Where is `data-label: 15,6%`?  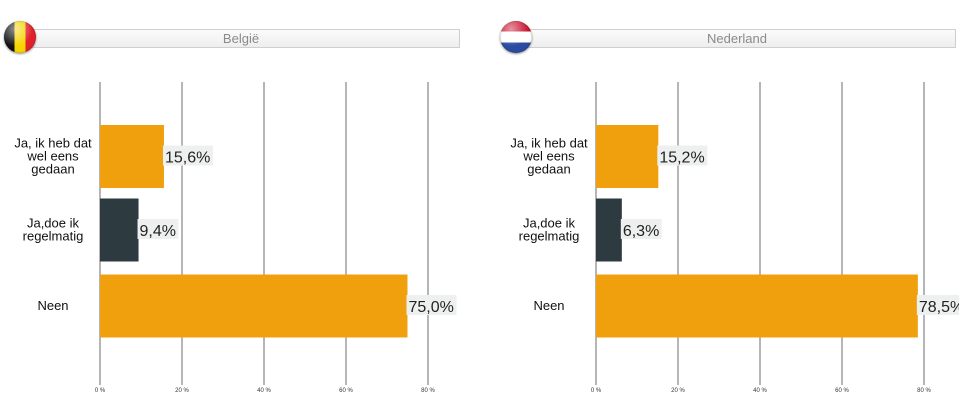
data-label: 15,6% is located at coordinates (187, 158).